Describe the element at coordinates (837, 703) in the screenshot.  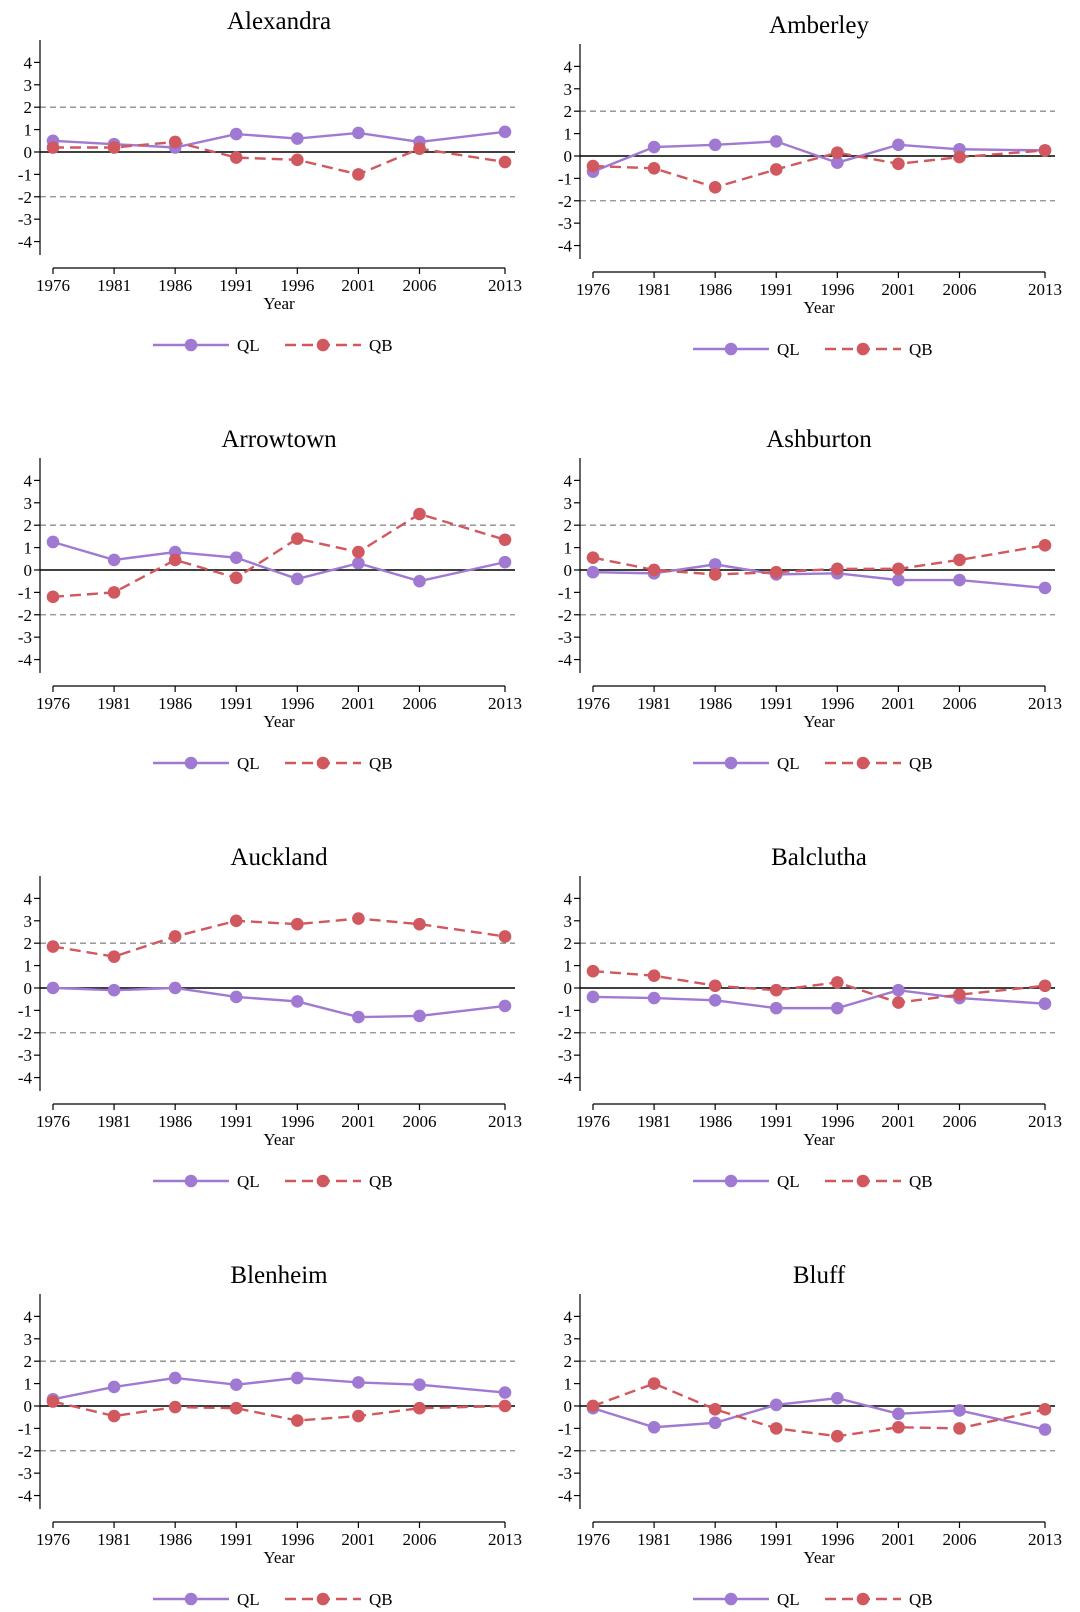
I see `x-tick-label: 1996` at that location.